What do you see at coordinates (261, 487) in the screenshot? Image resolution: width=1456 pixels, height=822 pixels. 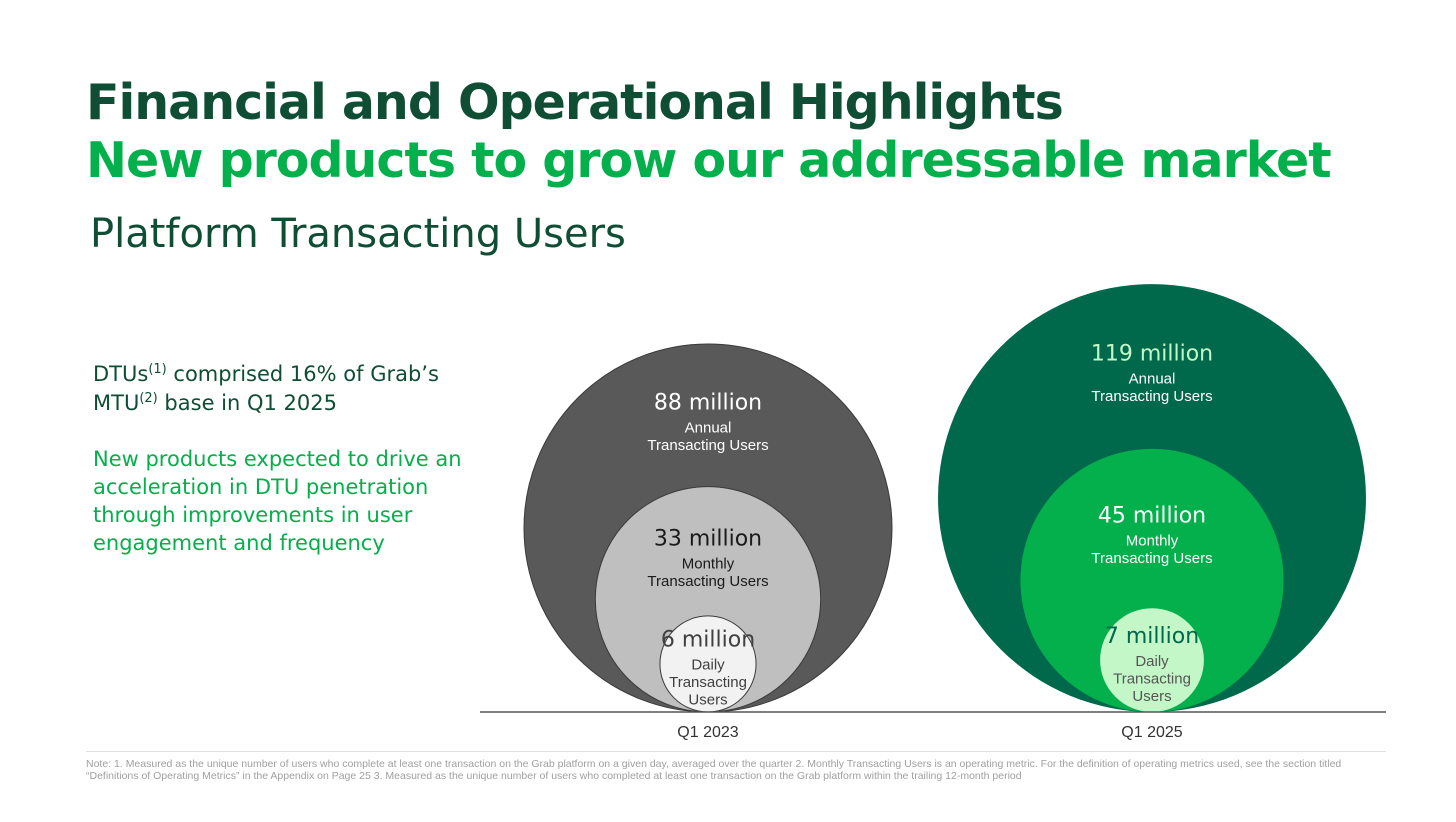 I see `growth-line: acceleration in DTU penetration` at bounding box center [261, 487].